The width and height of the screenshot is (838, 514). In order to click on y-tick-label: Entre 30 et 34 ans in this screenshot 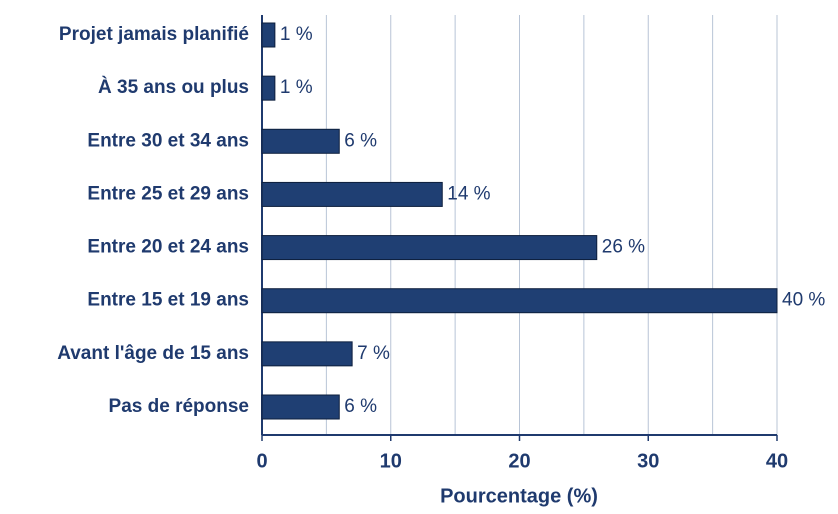, I will do `click(168, 140)`.